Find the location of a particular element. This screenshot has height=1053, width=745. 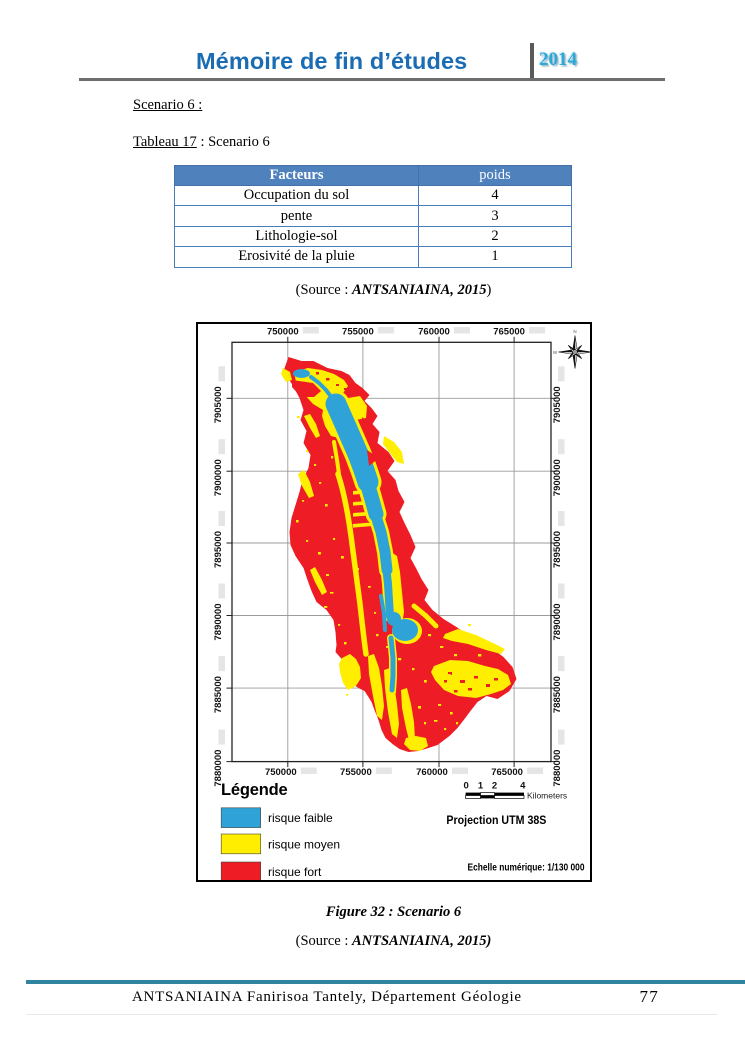

svg-text: risque moyen is located at coordinates (304, 845).